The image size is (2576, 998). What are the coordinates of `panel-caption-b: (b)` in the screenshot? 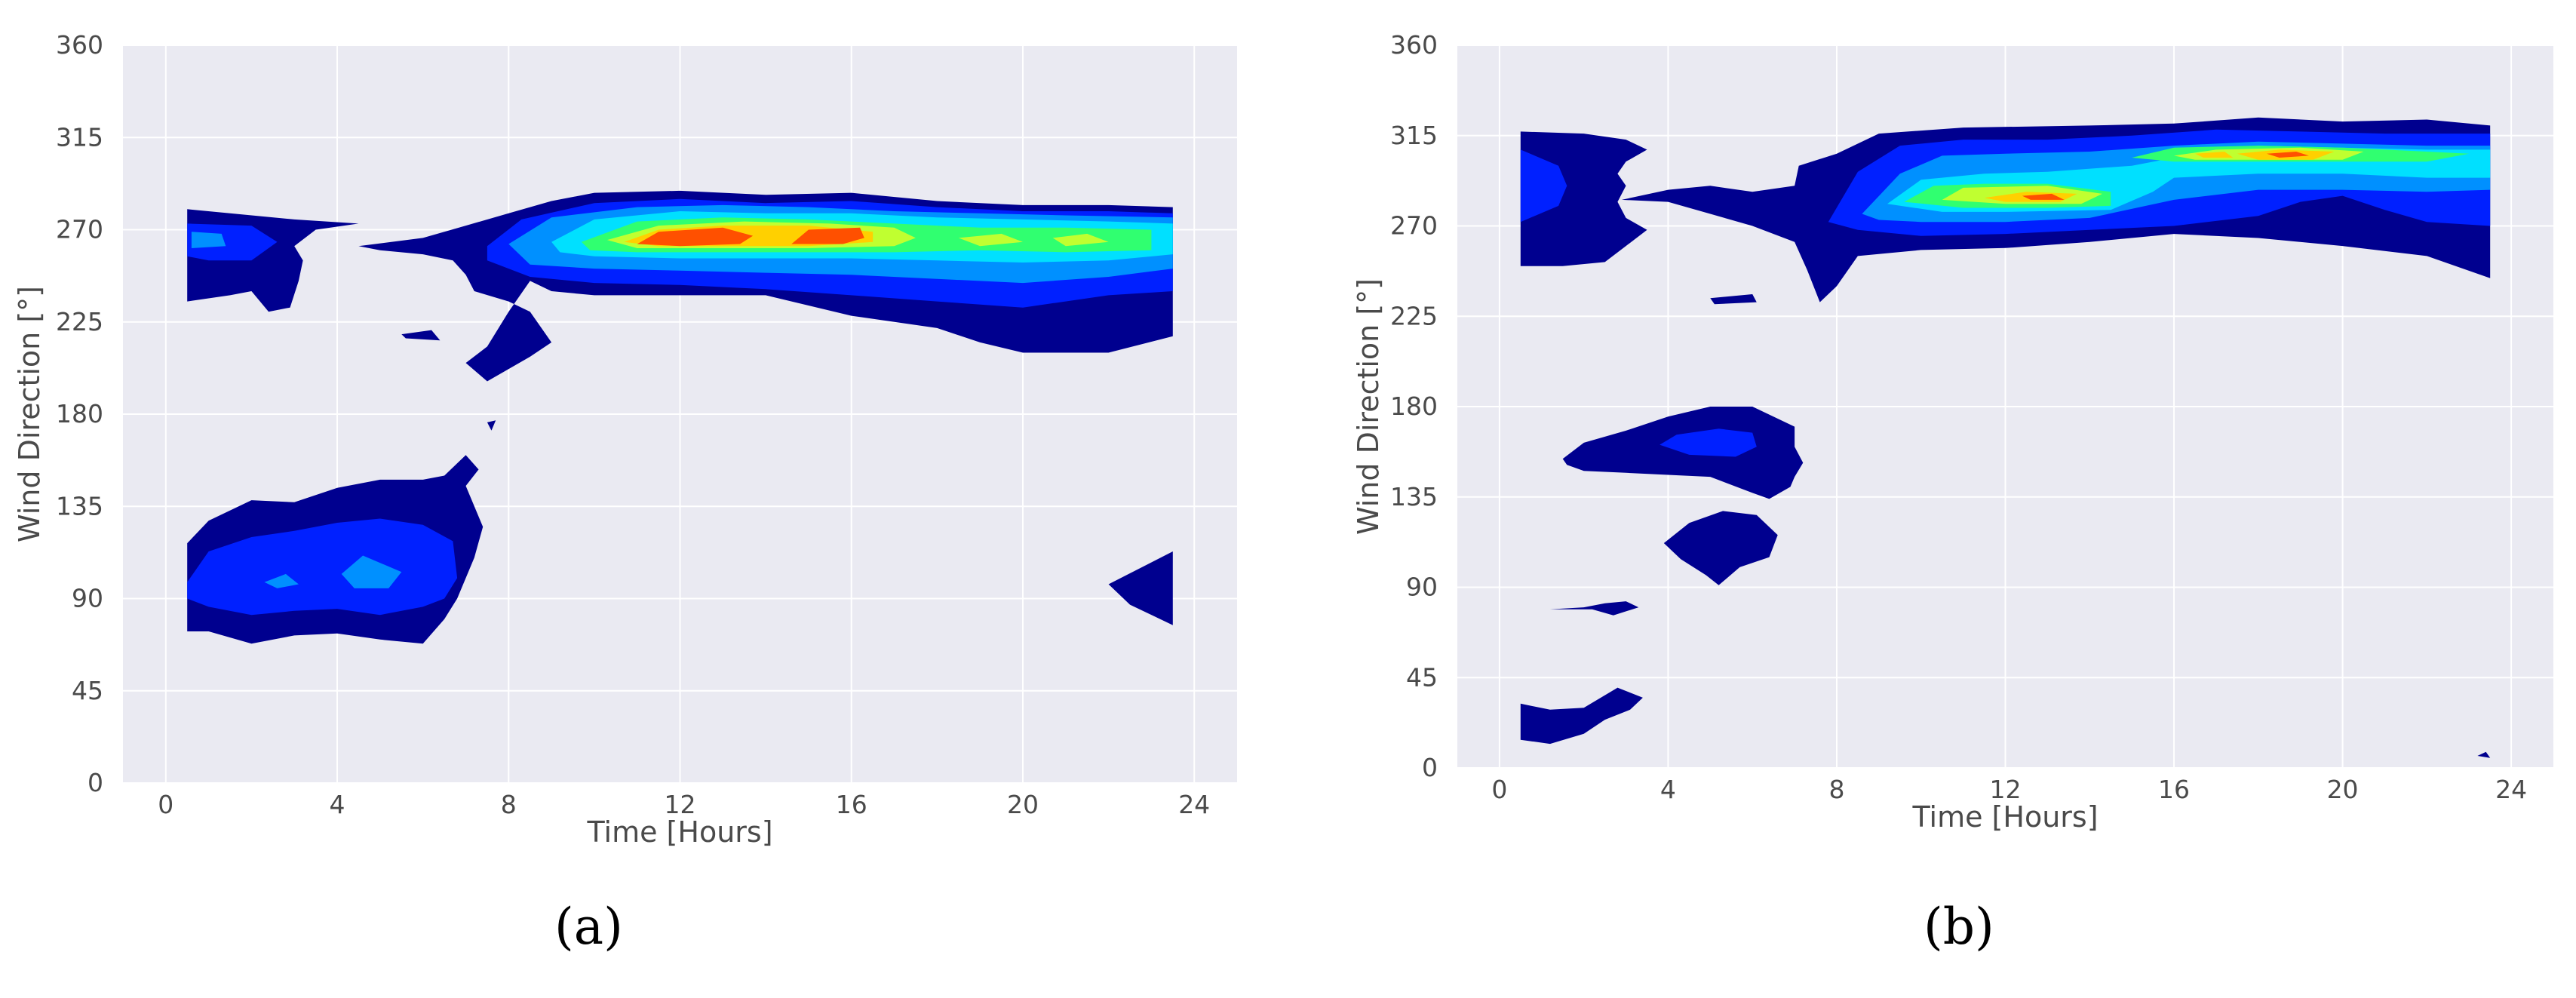 It's located at (1959, 927).